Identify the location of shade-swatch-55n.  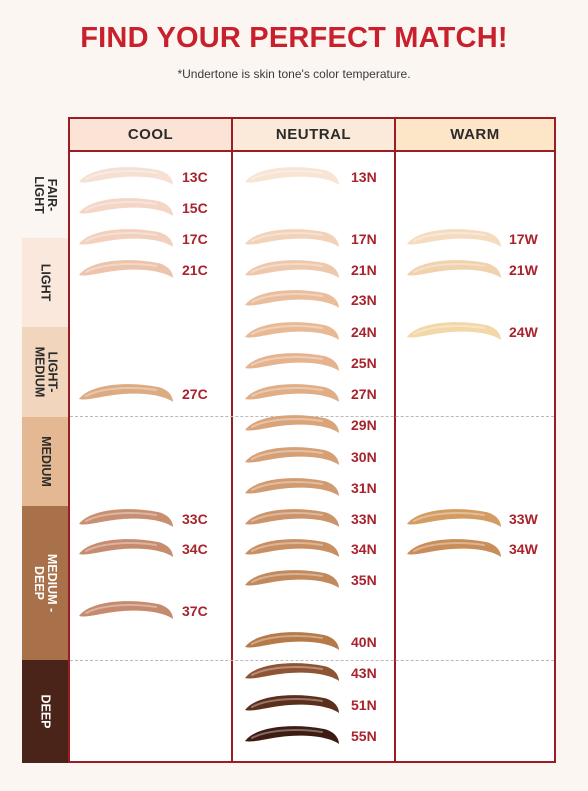
(292, 736).